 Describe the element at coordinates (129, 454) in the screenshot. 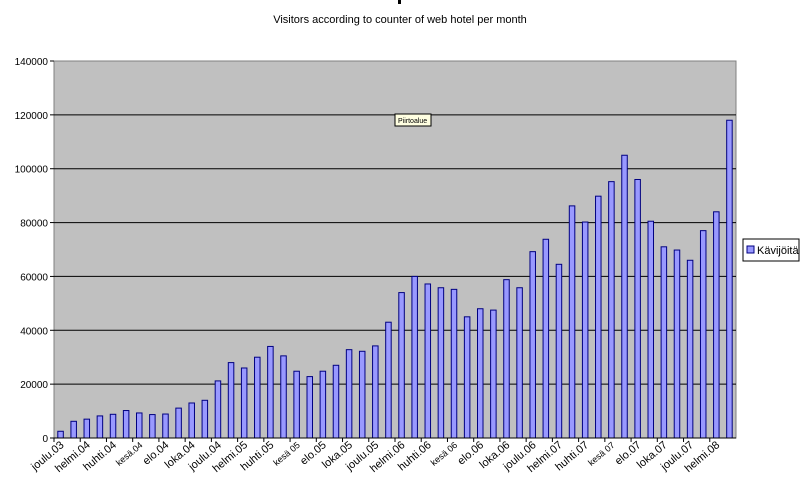

I see `x-tick-label: kesä.04` at that location.